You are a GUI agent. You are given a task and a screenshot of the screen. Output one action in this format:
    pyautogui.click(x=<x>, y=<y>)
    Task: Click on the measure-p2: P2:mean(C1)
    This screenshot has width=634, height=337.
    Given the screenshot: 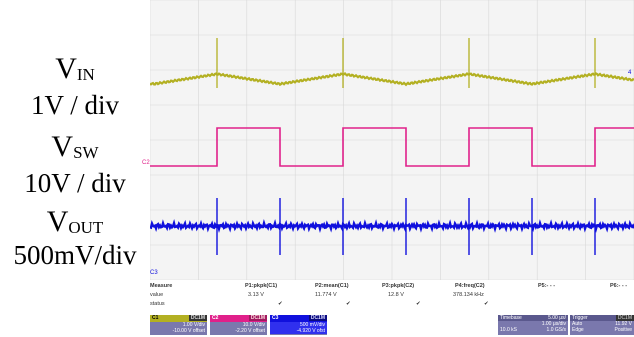 What is the action you would take?
    pyautogui.click(x=332, y=286)
    